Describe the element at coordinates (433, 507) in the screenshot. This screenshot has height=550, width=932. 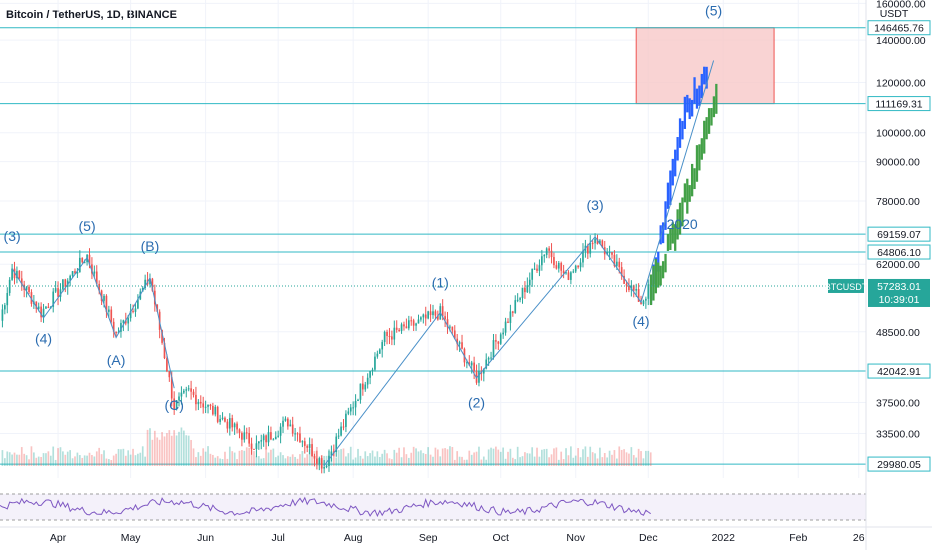
I see `rsi-pane` at that location.